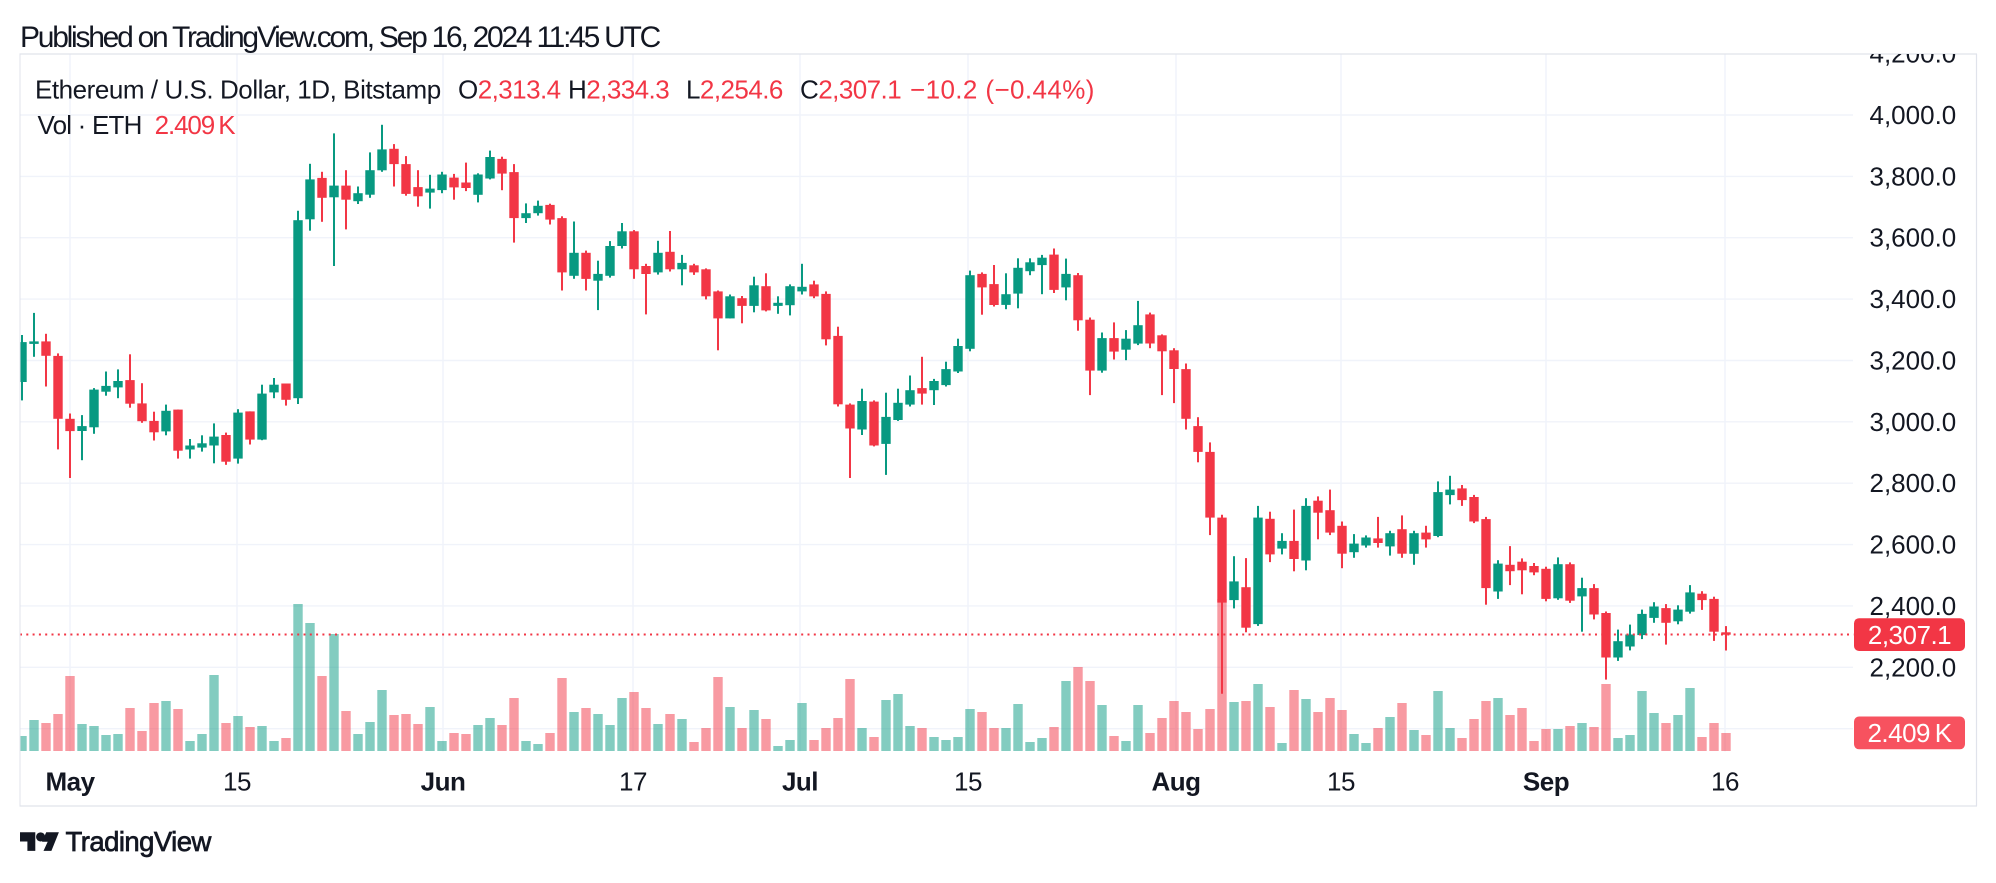  Describe the element at coordinates (633, 782) in the screenshot. I see `svg-text: 17` at that location.